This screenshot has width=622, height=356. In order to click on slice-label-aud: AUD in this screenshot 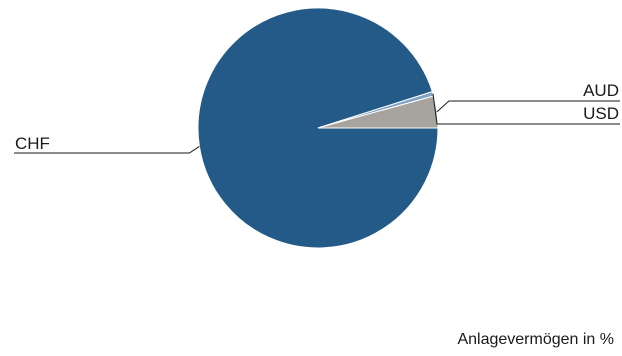, I will do `click(601, 90)`.